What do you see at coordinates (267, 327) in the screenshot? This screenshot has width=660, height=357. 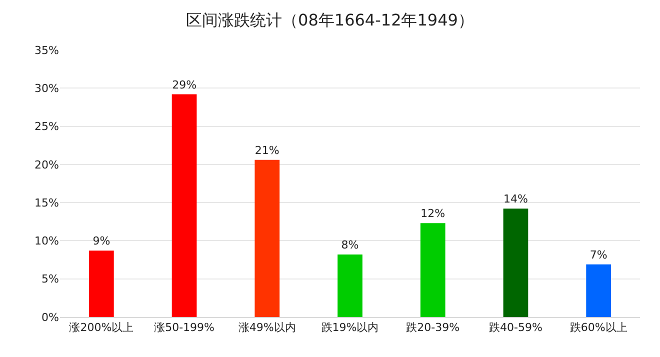 I see `x-tick-label: 涨49%以内` at bounding box center [267, 327].